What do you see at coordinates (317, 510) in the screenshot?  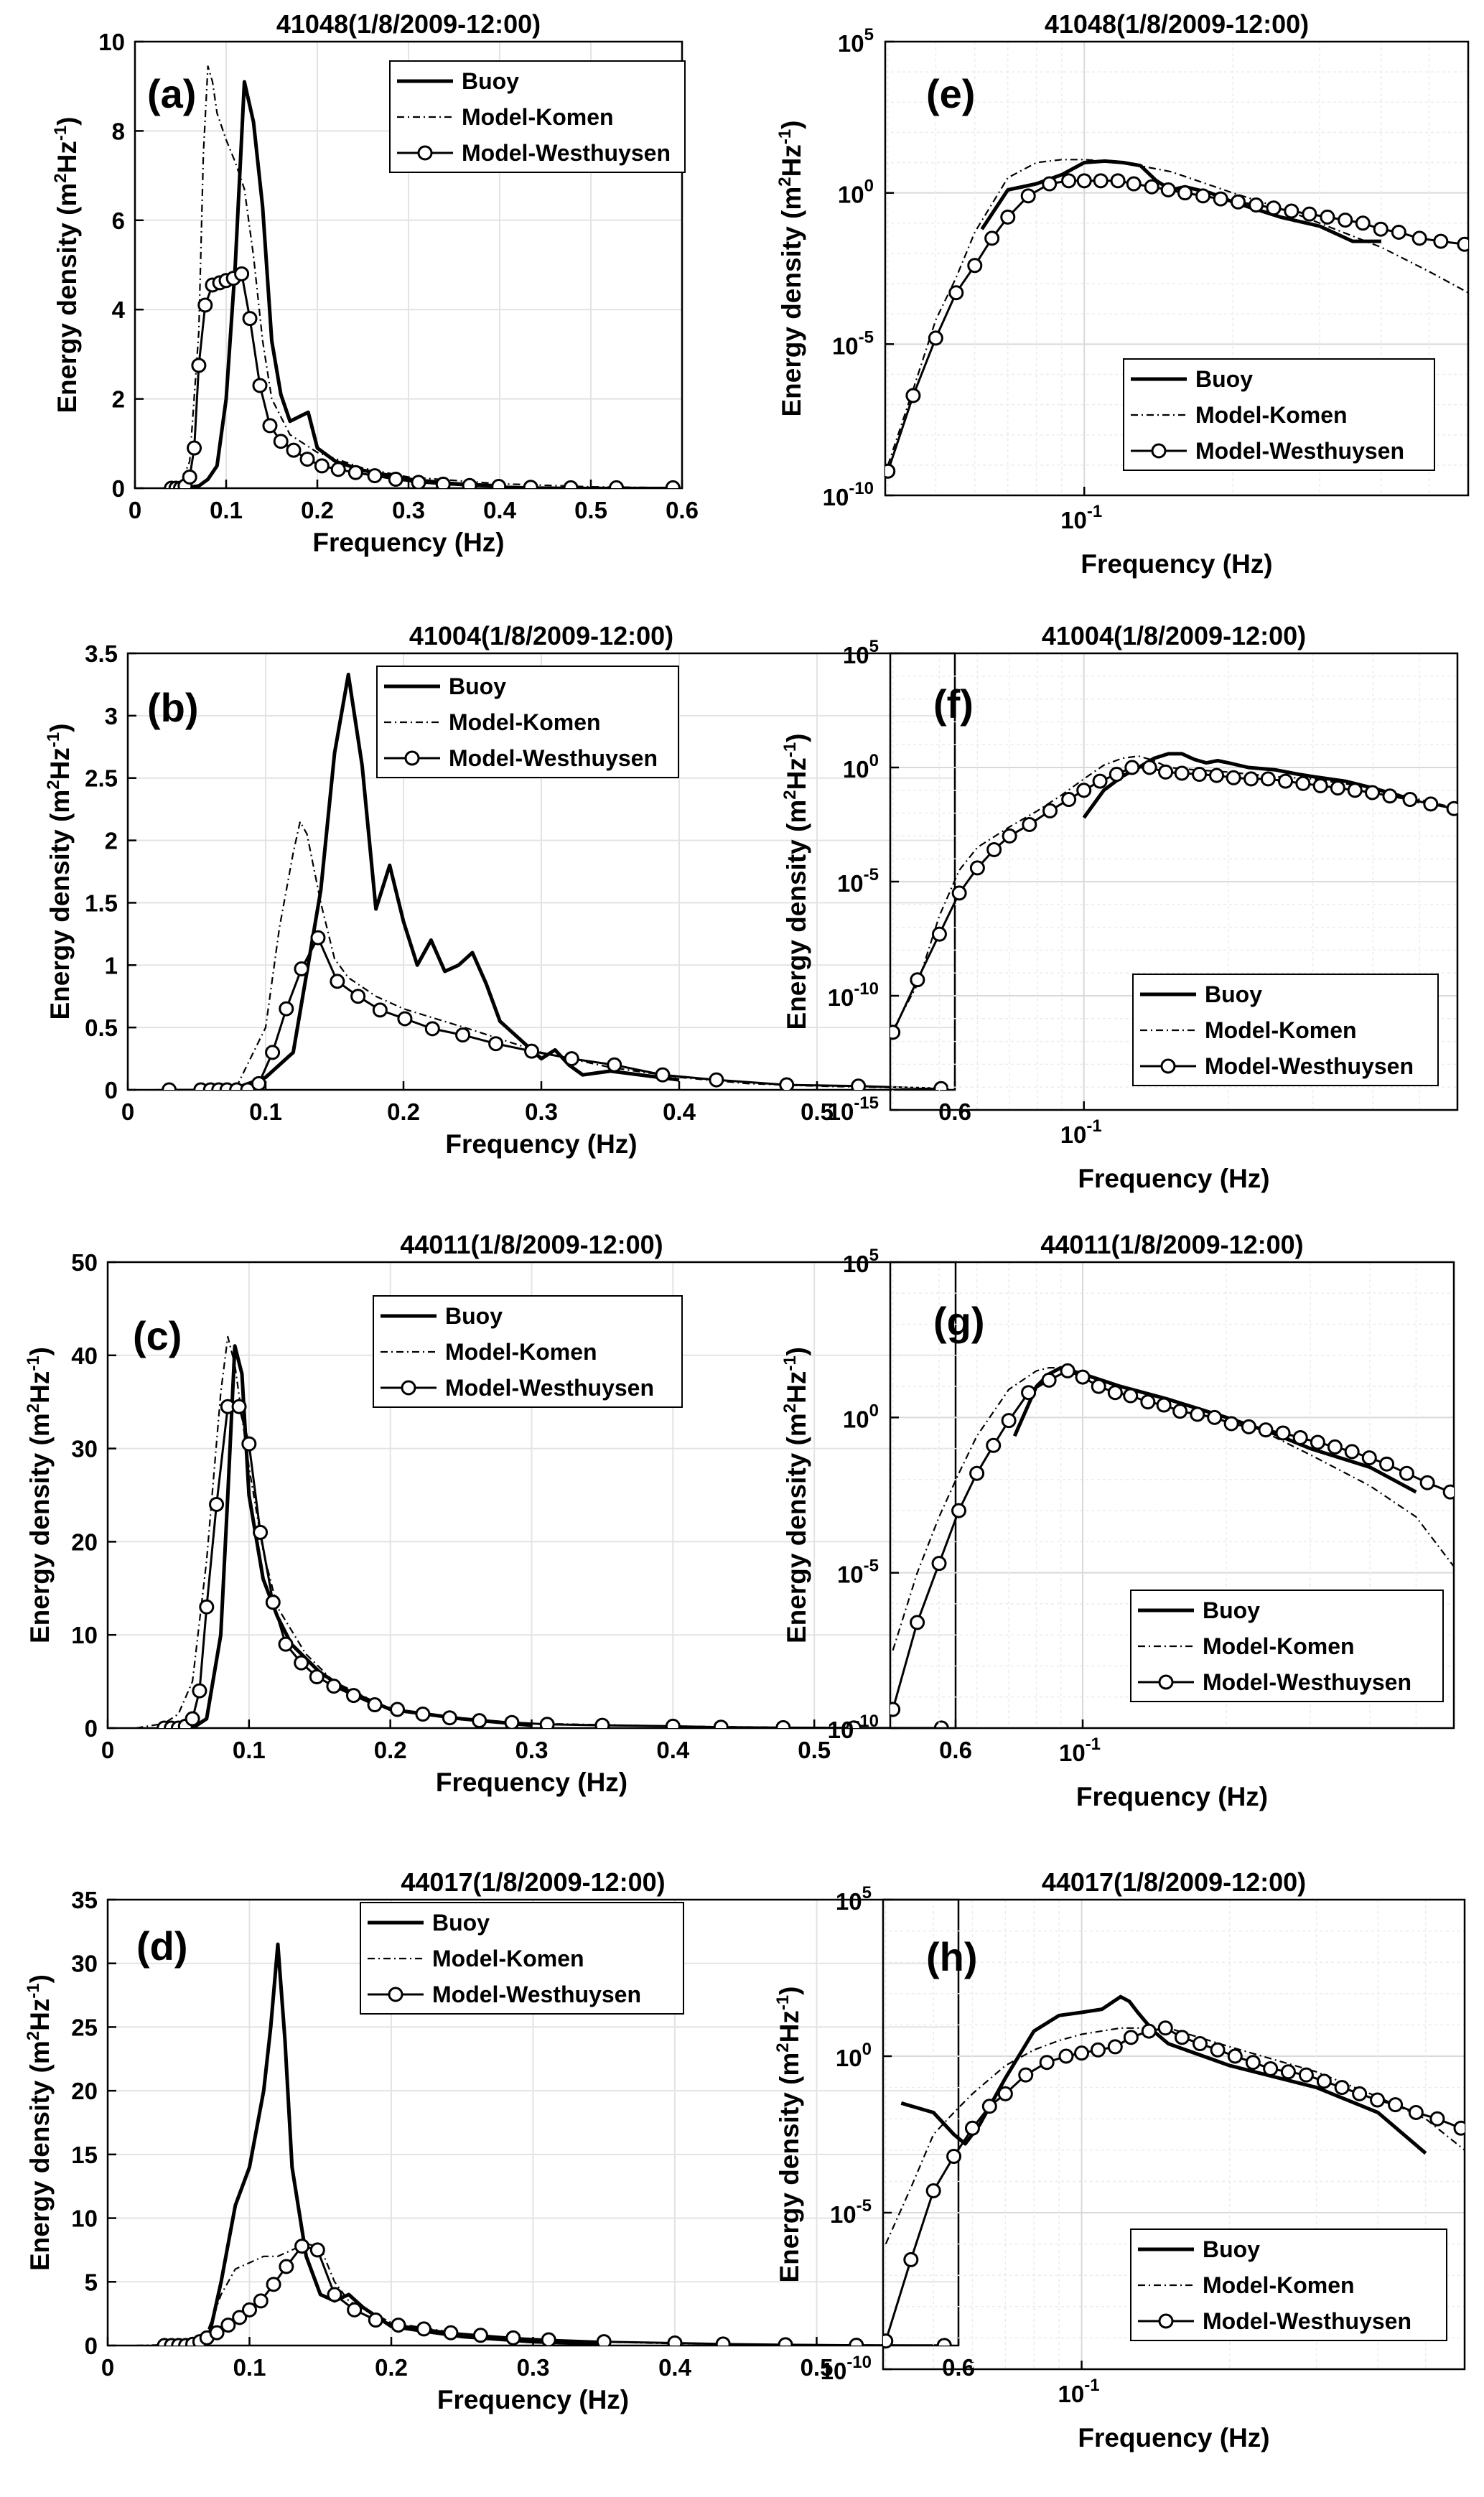 I see `x-tick-label: 0.2` at bounding box center [317, 510].